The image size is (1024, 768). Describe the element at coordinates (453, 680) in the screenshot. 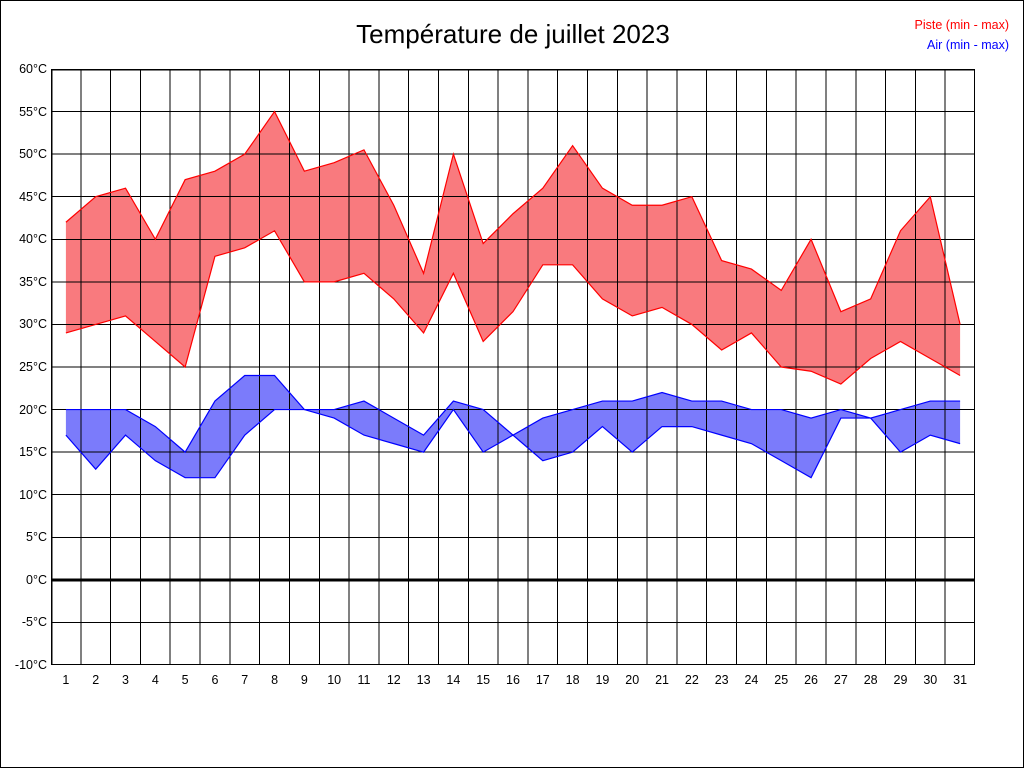

I see `x-axis-tick-label: 14` at that location.